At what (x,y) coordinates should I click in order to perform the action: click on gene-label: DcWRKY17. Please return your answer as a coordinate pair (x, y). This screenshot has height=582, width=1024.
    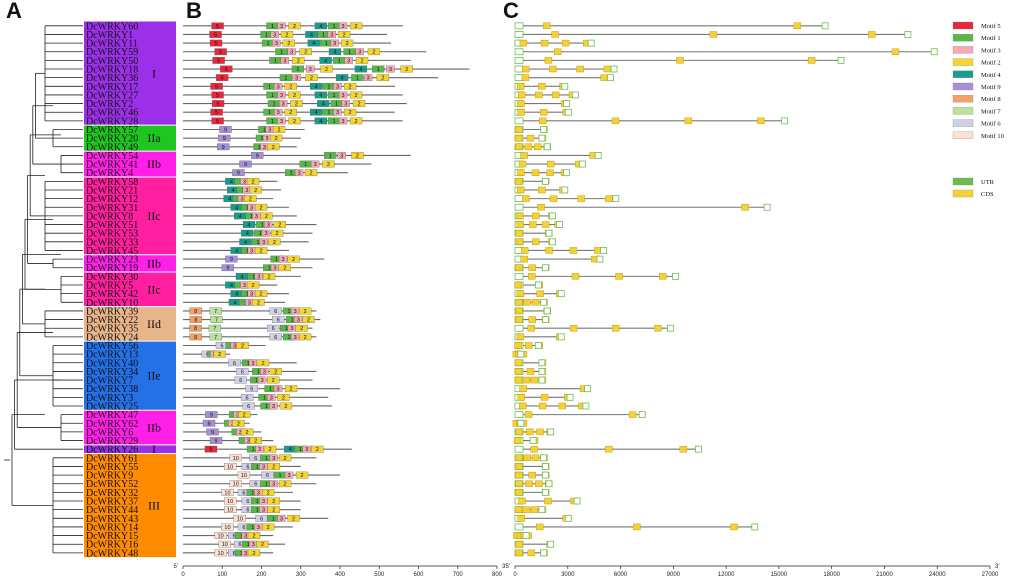
    Looking at the image, I should click on (112, 87).